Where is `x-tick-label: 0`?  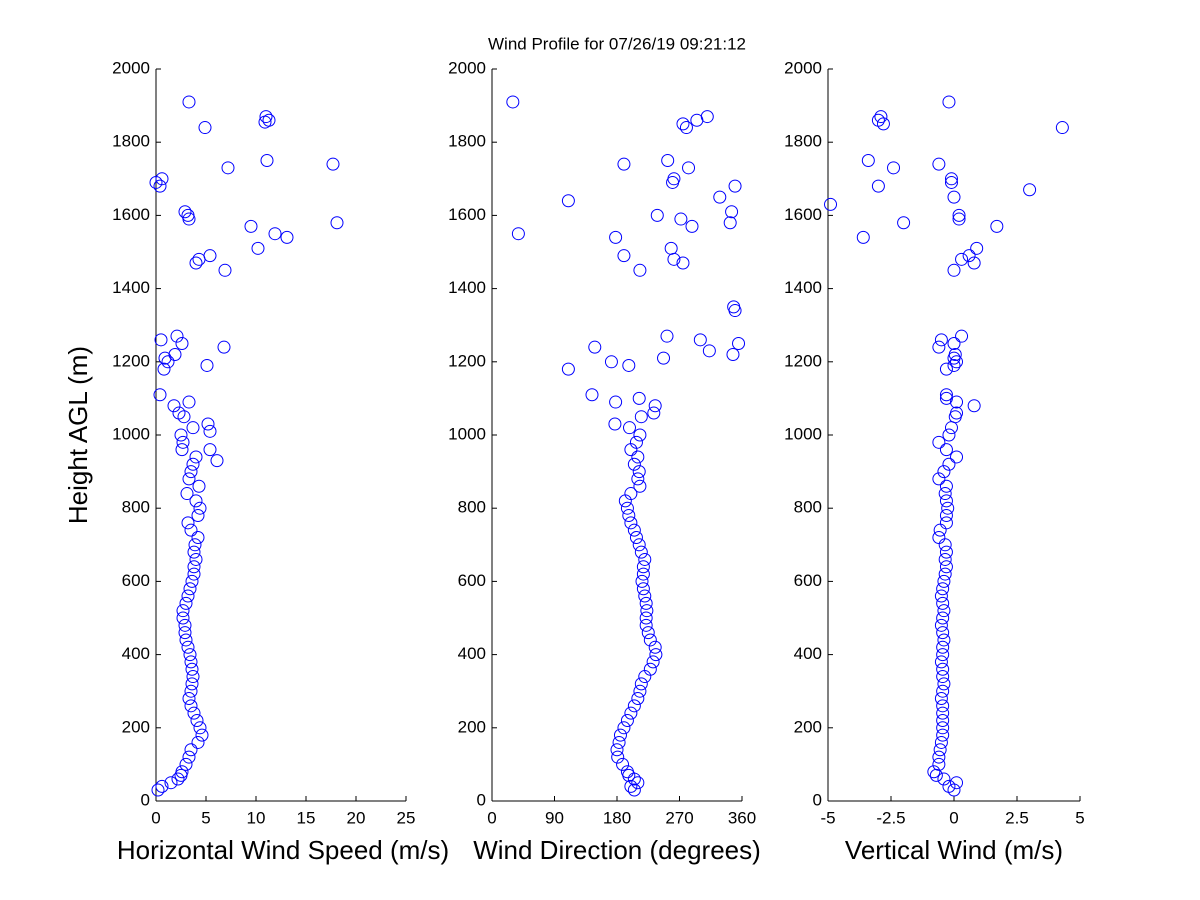
x-tick-label: 0 is located at coordinates (491, 817).